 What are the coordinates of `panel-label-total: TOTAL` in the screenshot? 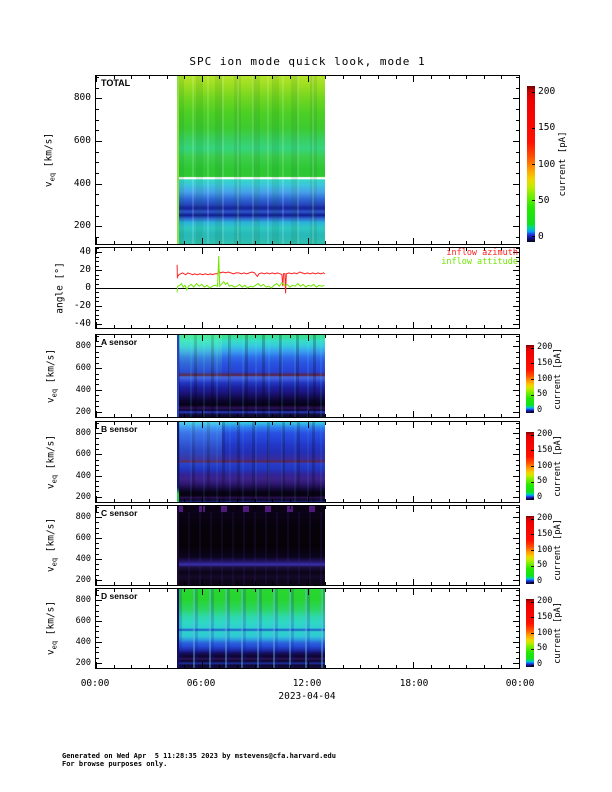 It's located at (116, 83).